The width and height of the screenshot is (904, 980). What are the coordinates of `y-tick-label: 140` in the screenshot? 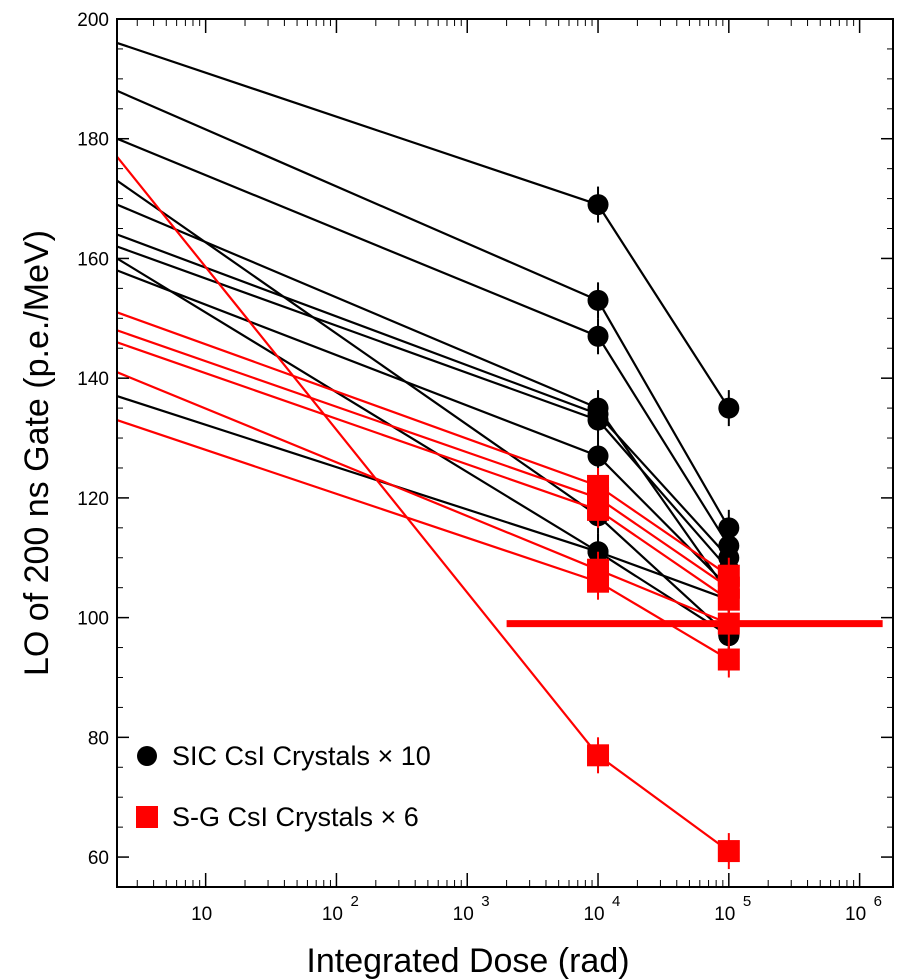 It's located at (93, 379).